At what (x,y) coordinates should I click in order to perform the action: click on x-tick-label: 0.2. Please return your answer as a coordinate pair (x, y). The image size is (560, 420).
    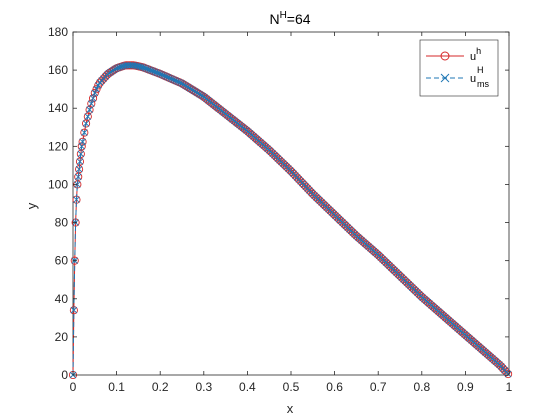
    Looking at the image, I should click on (160, 387).